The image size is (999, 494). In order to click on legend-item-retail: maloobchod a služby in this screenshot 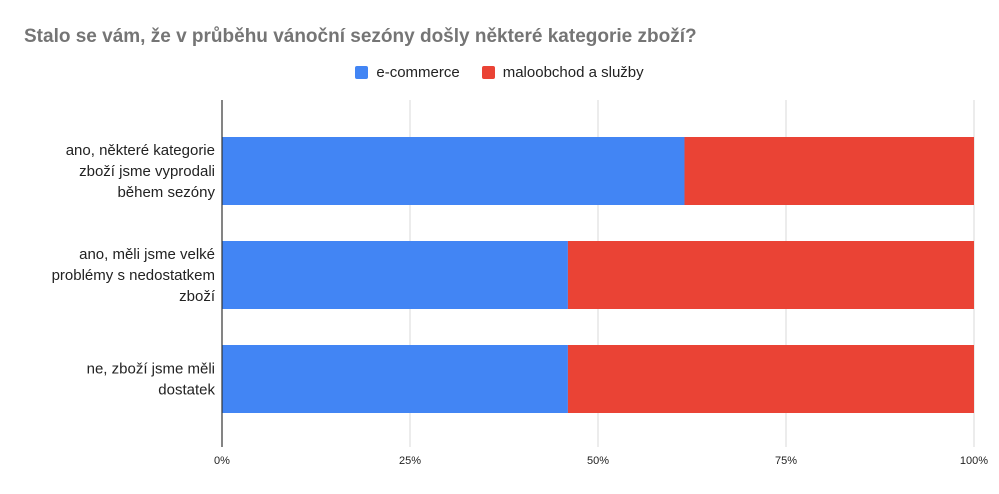, I will do `click(562, 72)`.